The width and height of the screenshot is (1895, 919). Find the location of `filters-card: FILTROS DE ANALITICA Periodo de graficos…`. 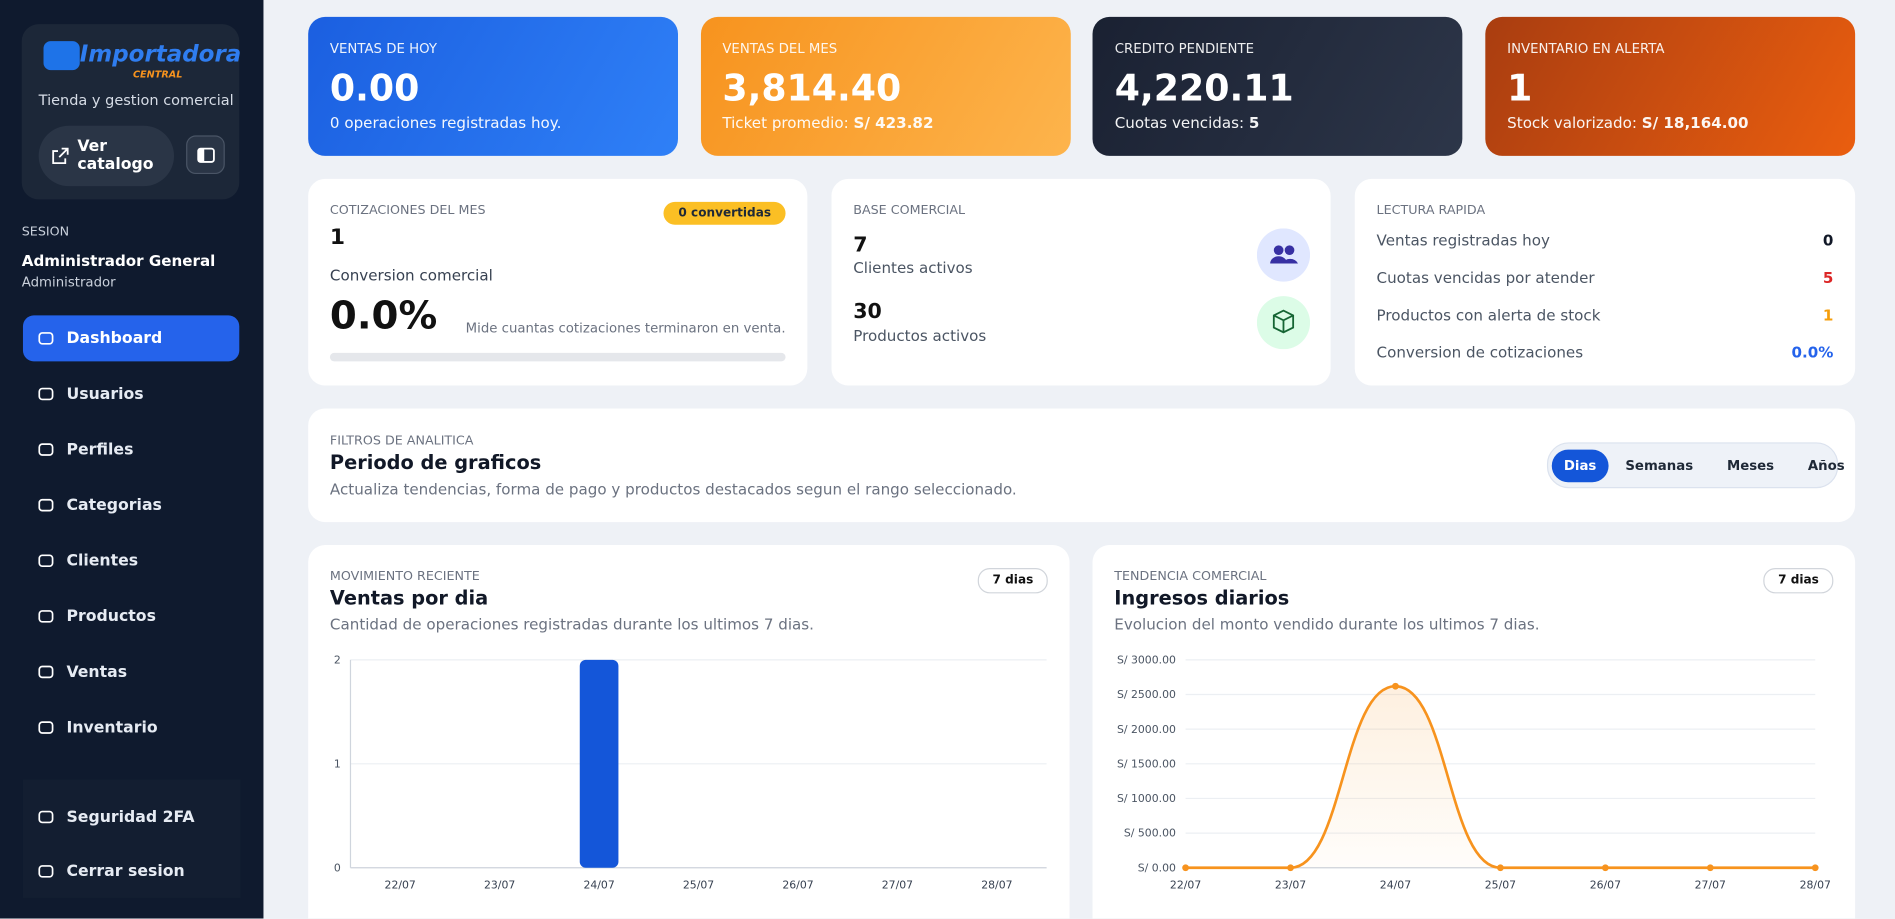

filters-card: FILTROS DE ANALITICA Periodo de graficos… is located at coordinates (1082, 465).